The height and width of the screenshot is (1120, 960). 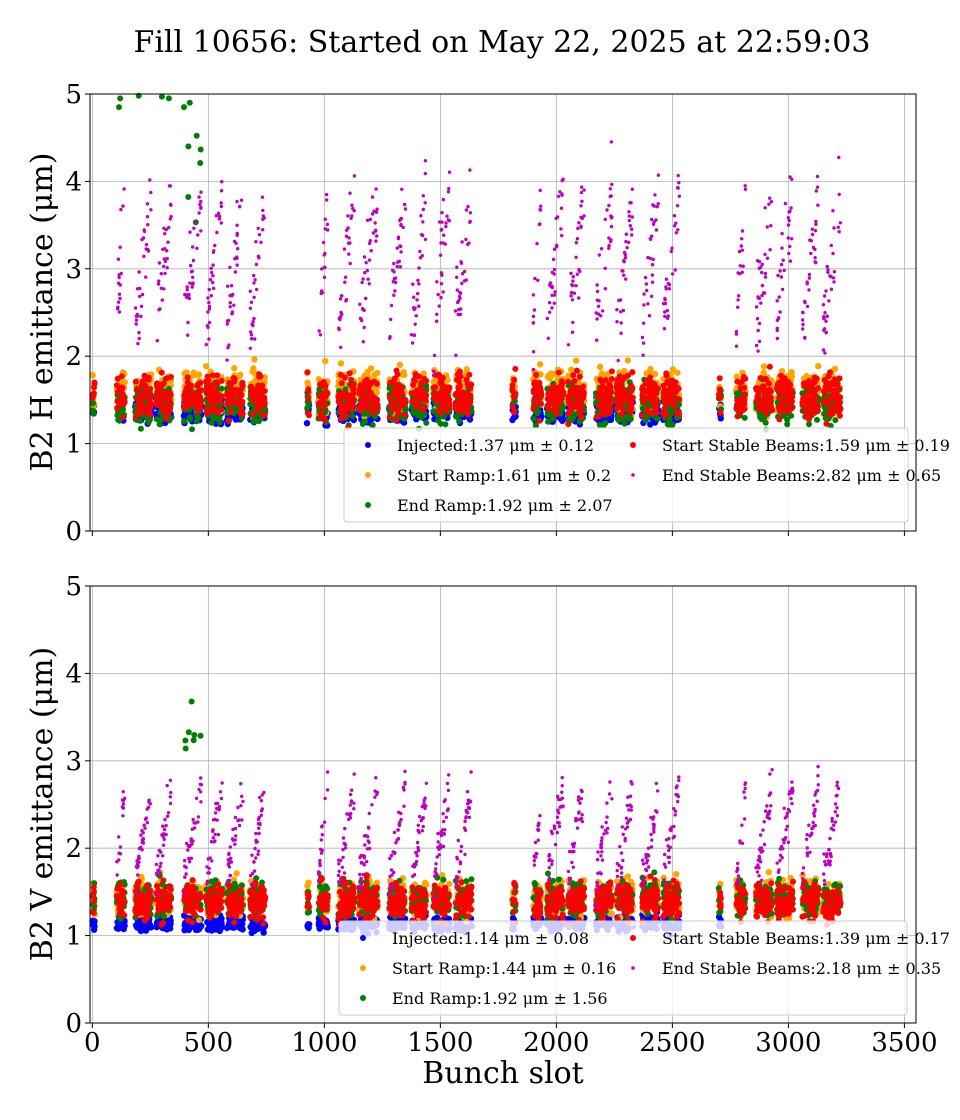 I want to click on h-point-er-outlier, so click(x=119, y=107).